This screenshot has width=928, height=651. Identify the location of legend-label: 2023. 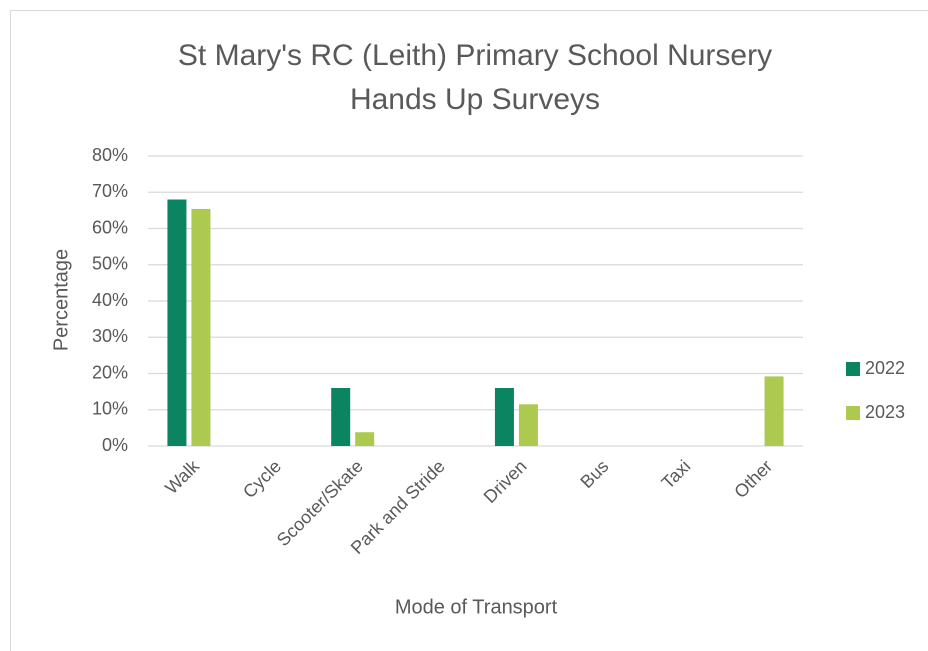
(885, 412).